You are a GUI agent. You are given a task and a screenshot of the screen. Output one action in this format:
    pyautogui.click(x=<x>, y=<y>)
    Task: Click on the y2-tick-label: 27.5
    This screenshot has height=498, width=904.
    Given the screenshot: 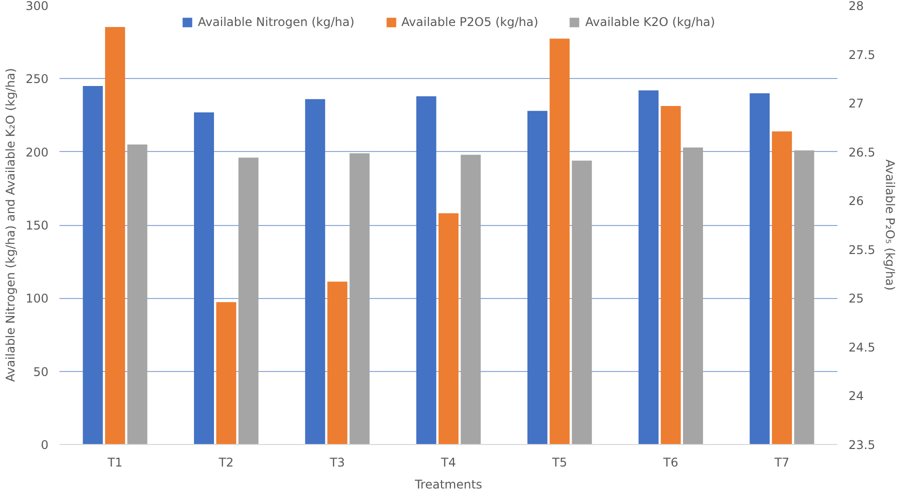 What is the action you would take?
    pyautogui.click(x=862, y=55)
    